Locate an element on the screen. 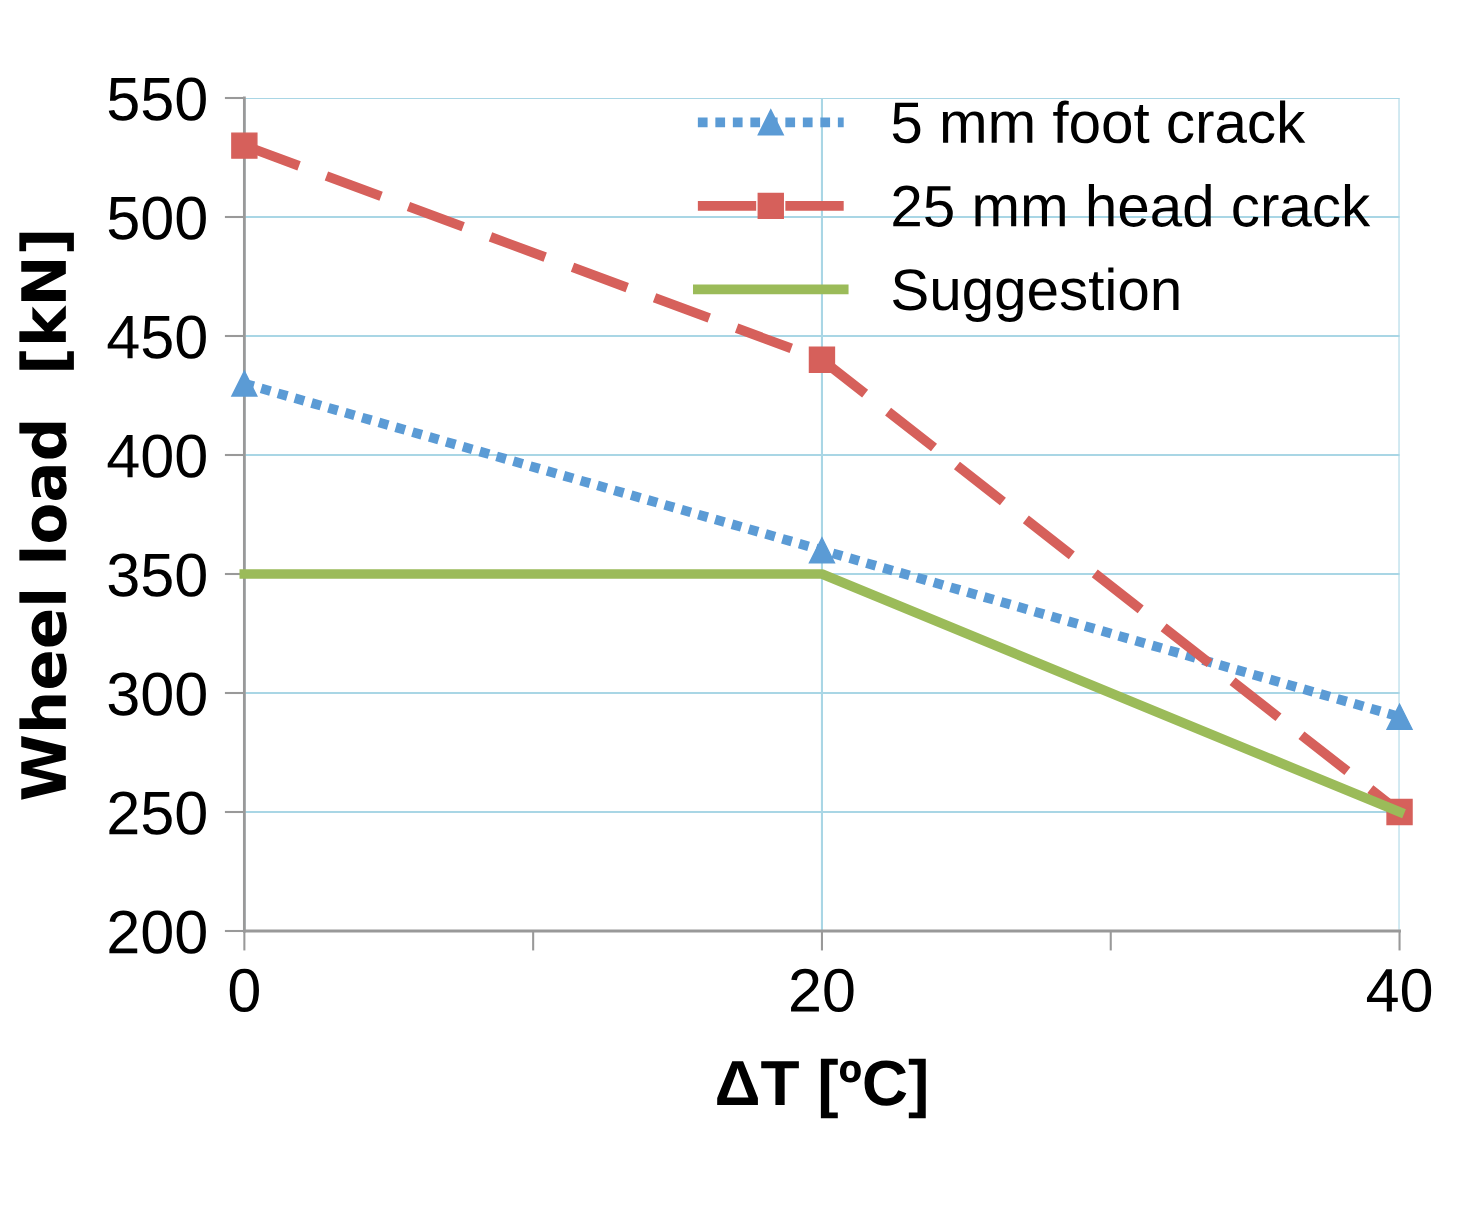  y-tick-label: 200 is located at coordinates (157, 932).